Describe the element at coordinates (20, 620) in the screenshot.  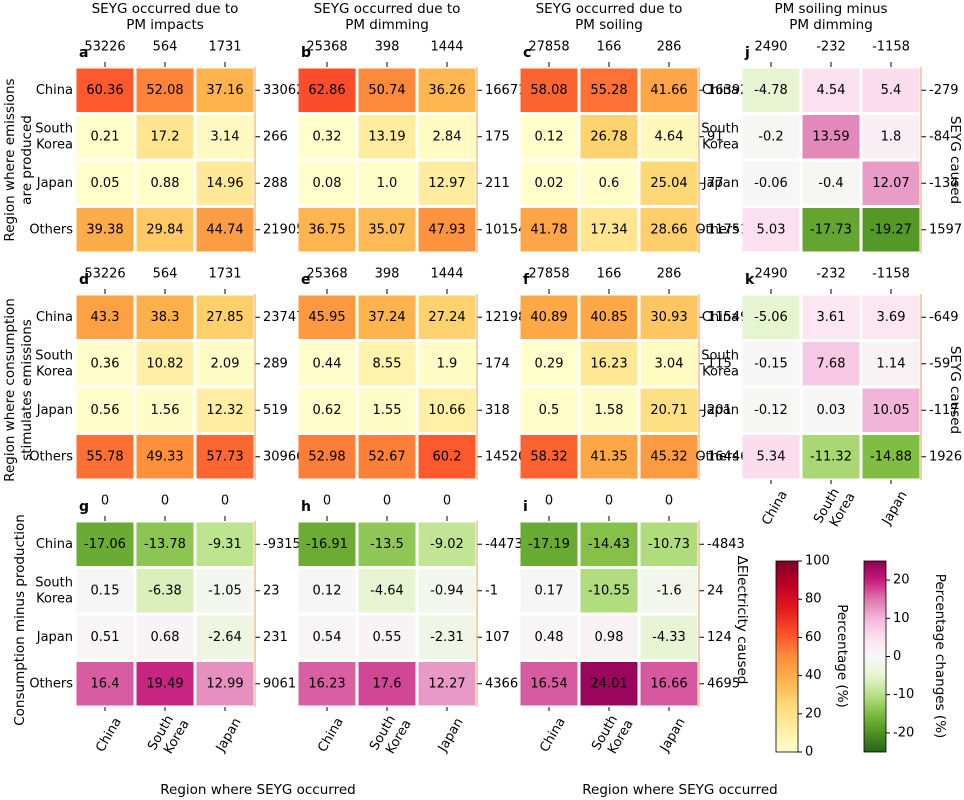
I see `row-title-bottom: Consumption minus production` at that location.